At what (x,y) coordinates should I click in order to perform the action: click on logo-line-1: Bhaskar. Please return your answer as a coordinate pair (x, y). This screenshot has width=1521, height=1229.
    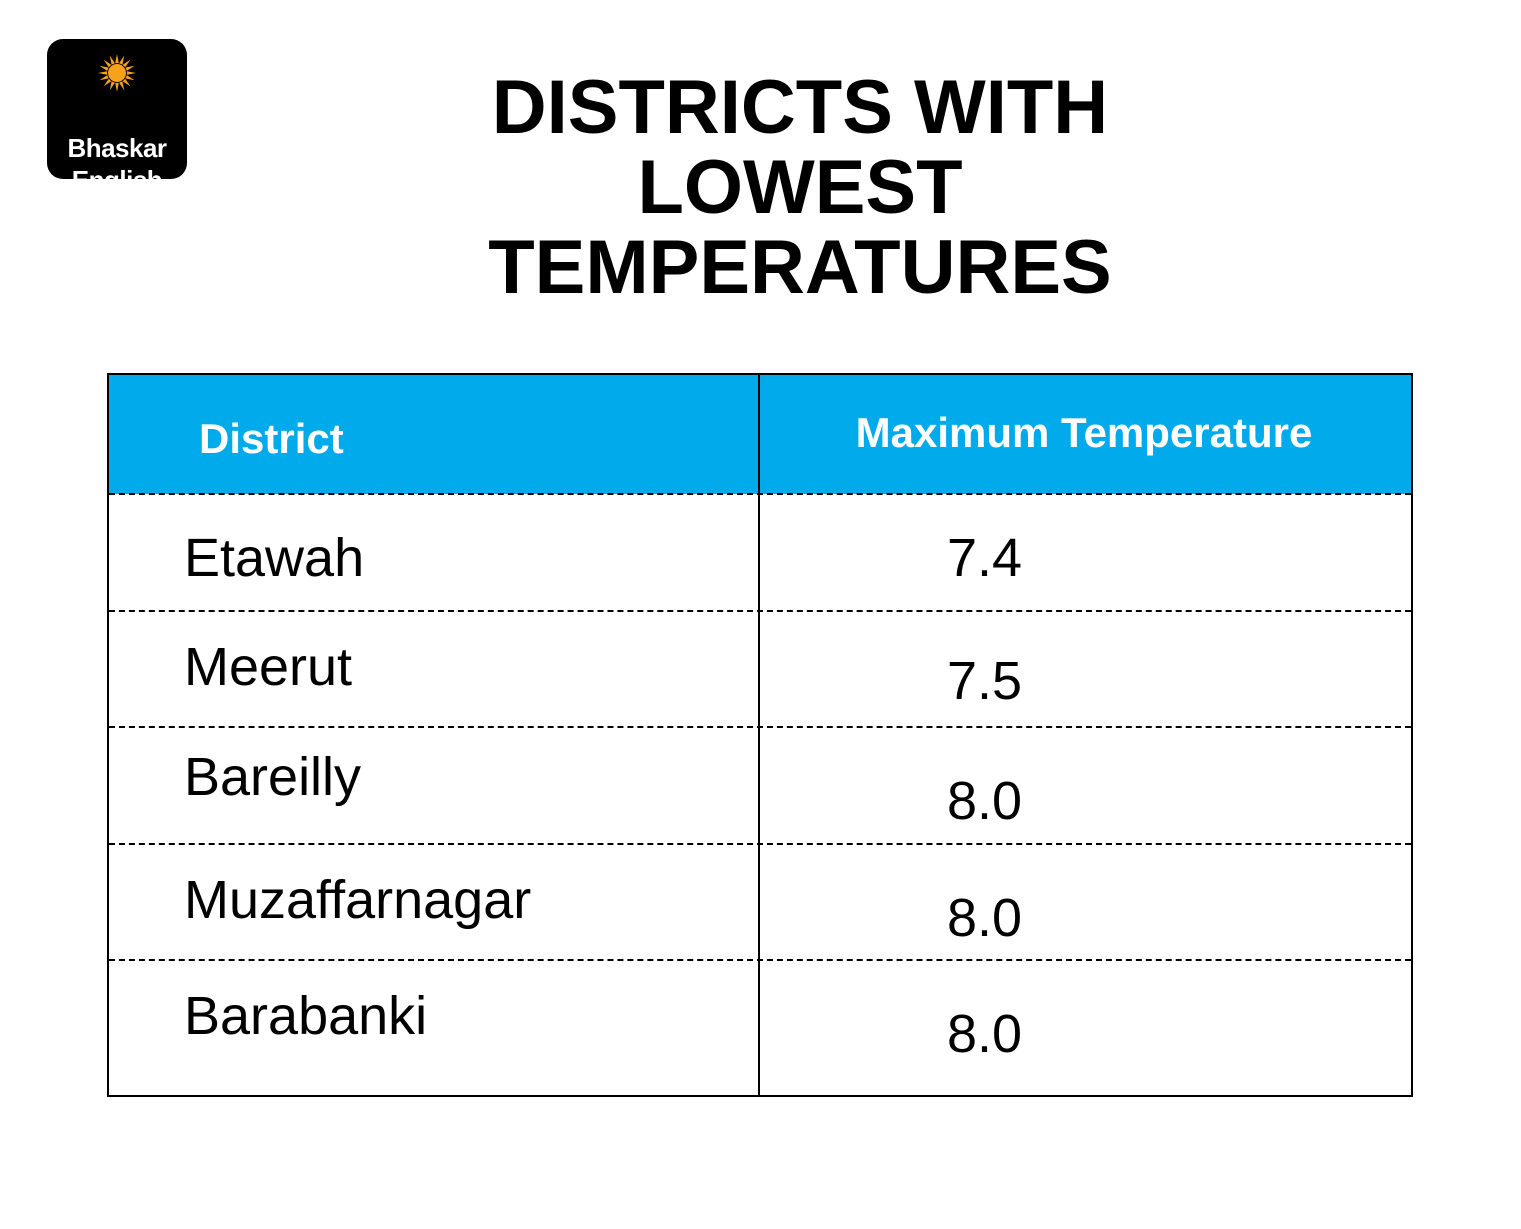
    Looking at the image, I should click on (117, 148).